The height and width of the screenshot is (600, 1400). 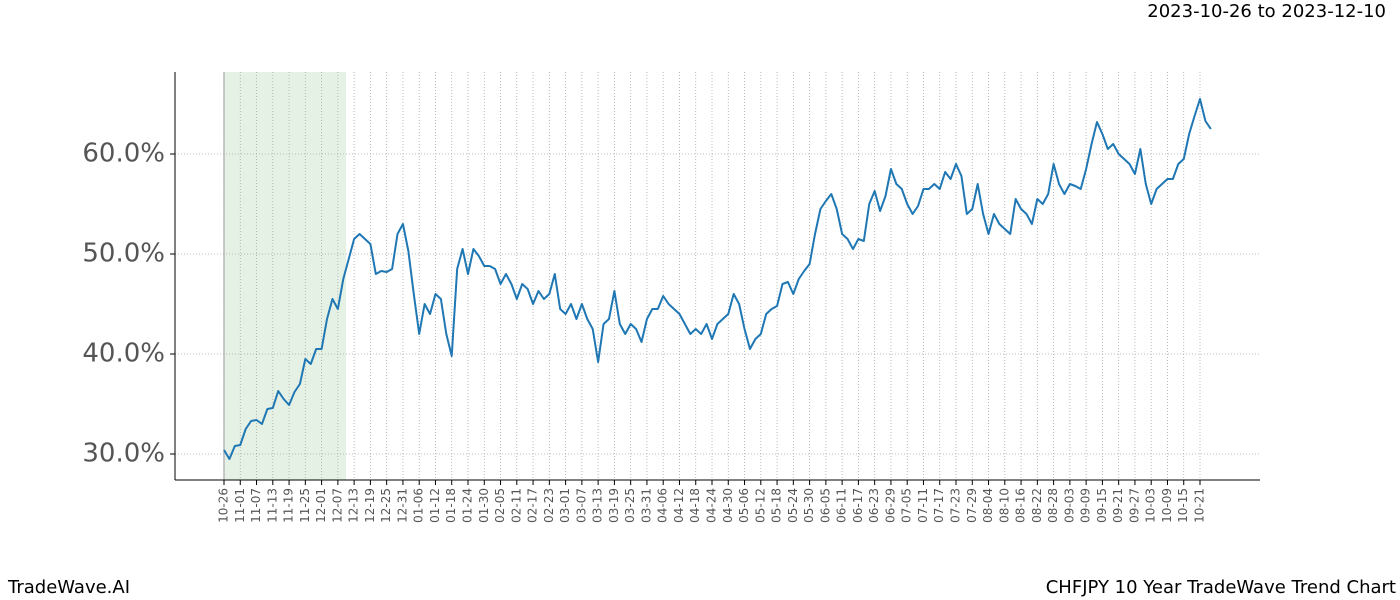 I want to click on y-tick-label: 60.0%, so click(x=123, y=154).